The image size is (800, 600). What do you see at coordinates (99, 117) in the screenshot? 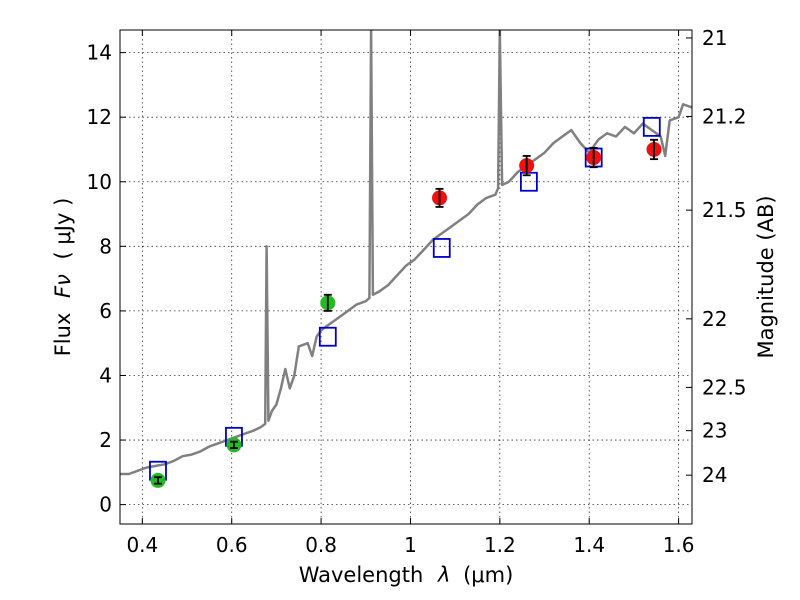
I see `y-tick-label: 12` at bounding box center [99, 117].